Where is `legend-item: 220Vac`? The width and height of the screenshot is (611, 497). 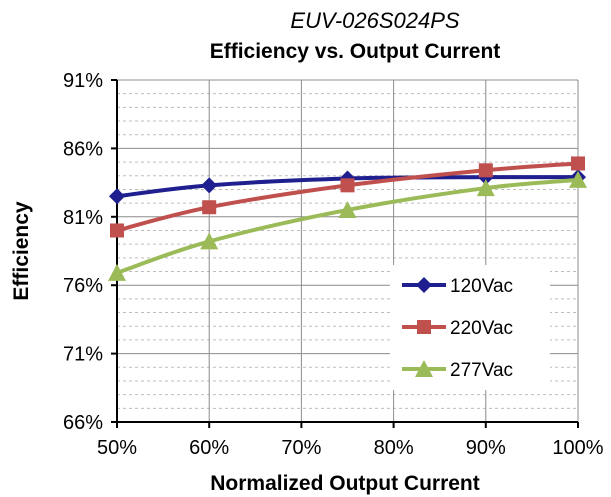
legend-item: 220Vac is located at coordinates (457, 328).